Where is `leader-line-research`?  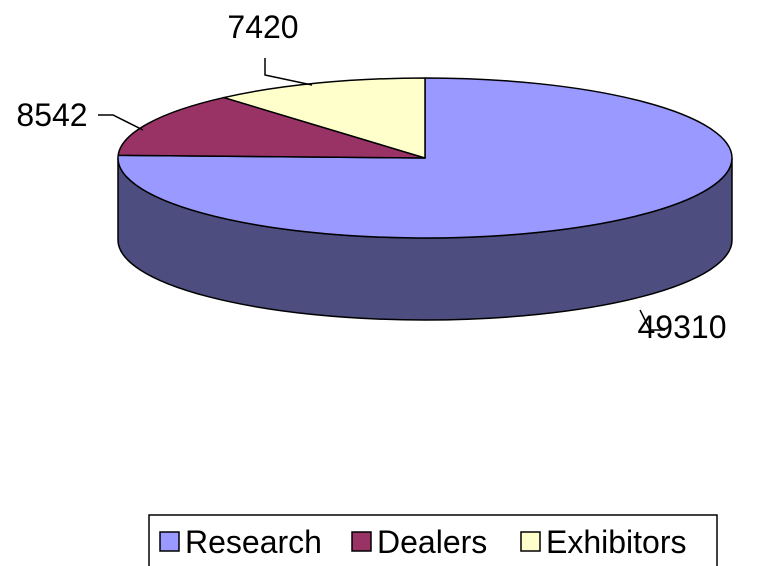 leader-line-research is located at coordinates (652, 320).